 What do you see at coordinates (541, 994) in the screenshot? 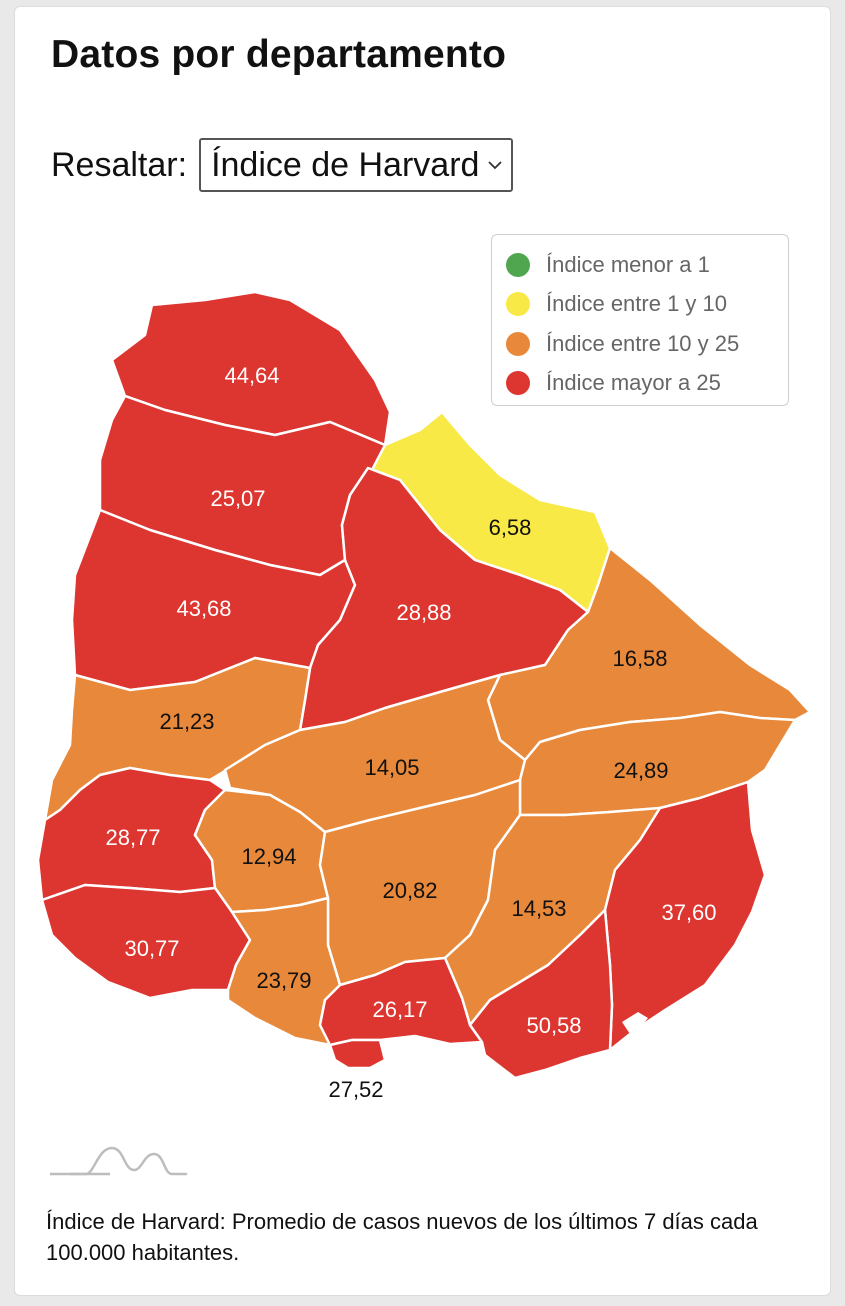
I see `department-maldonado` at bounding box center [541, 994].